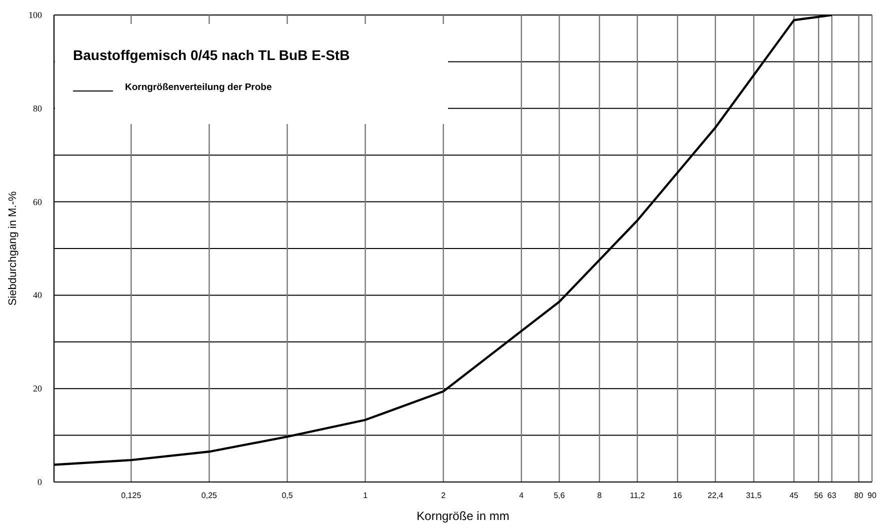 This screenshot has width=888, height=532. I want to click on y-tick-label: 0, so click(40, 482).